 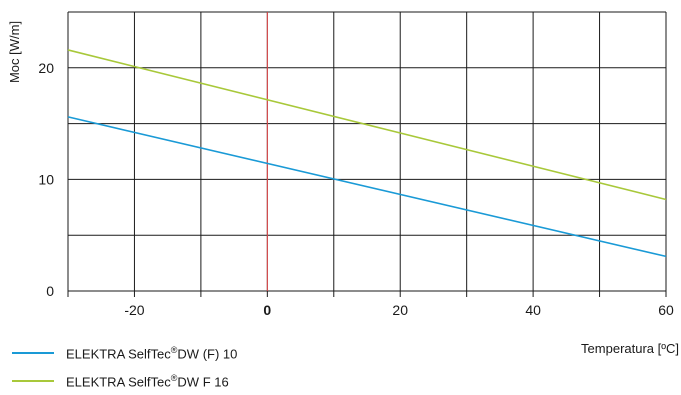 I want to click on x-tick-labels: -20 0 20 40 60, so click(x=399, y=310).